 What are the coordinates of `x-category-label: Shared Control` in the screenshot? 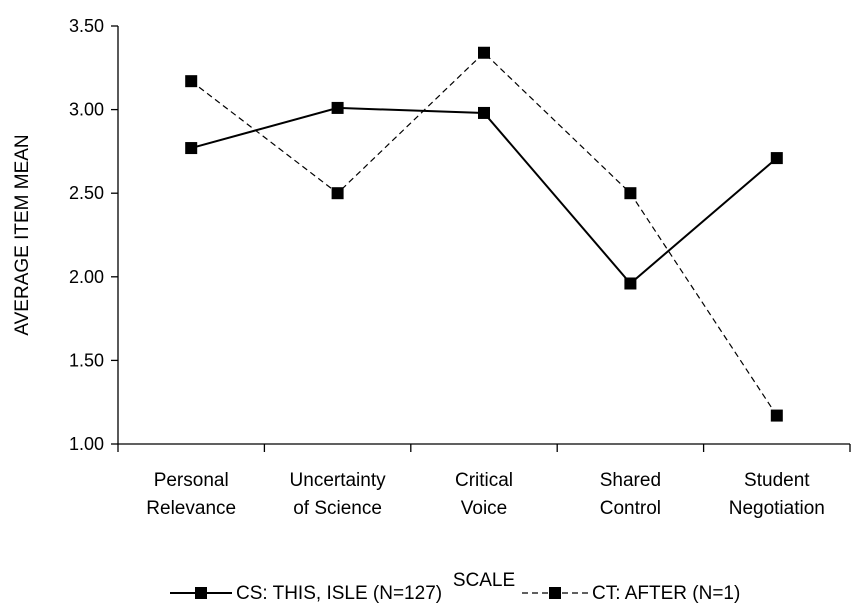 It's located at (630, 494).